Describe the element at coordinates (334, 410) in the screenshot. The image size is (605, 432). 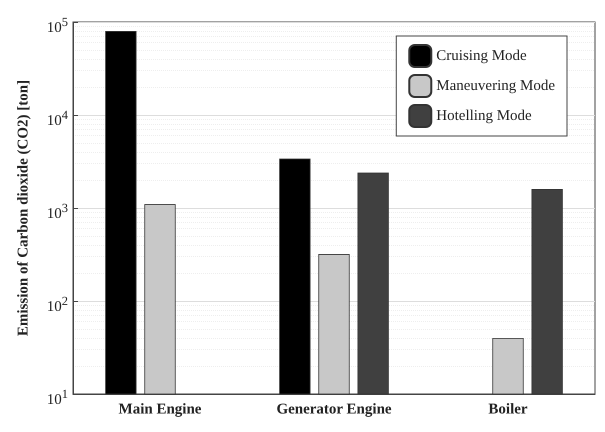
I see `x-tick-label: Generator Engine` at that location.